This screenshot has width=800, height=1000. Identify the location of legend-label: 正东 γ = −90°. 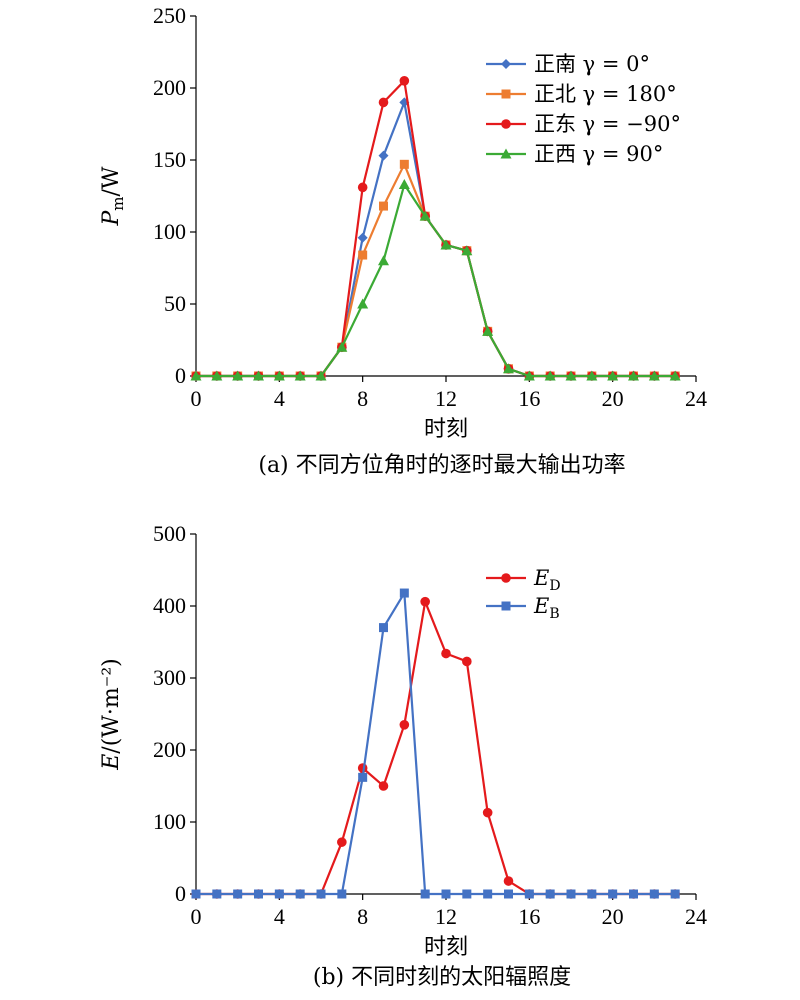
(607, 124).